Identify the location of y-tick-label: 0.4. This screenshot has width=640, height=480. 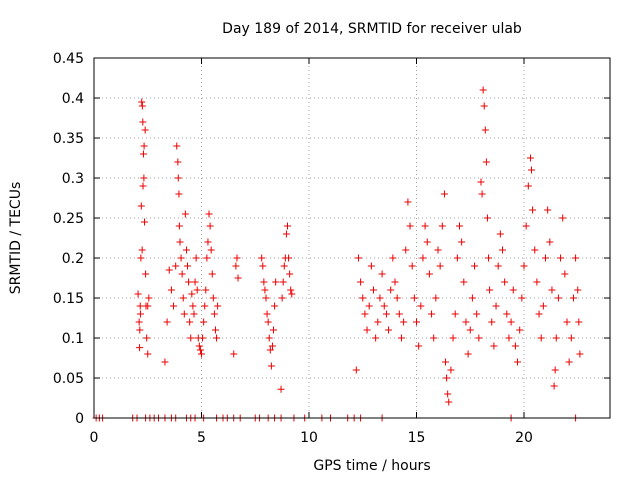
(73, 99).